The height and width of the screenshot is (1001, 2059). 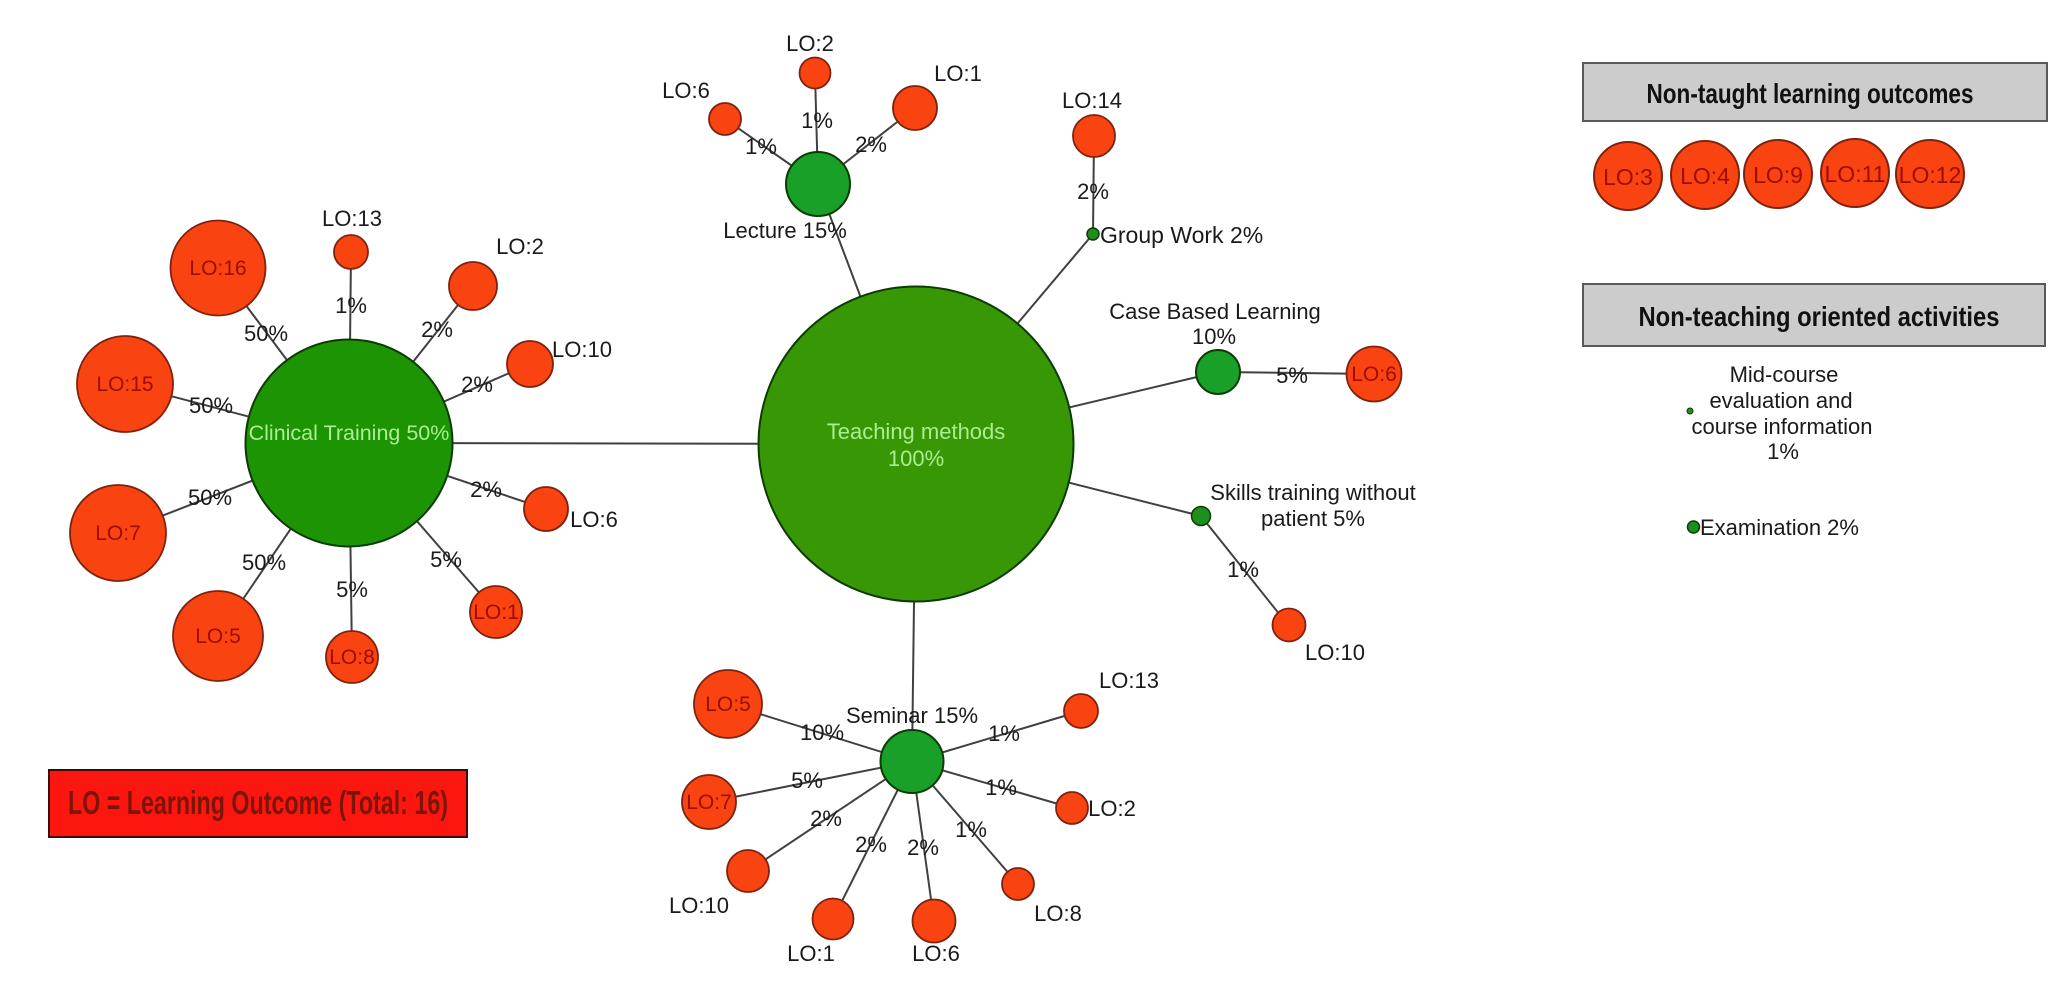 I want to click on svg-text: patient 5%, so click(x=1313, y=518).